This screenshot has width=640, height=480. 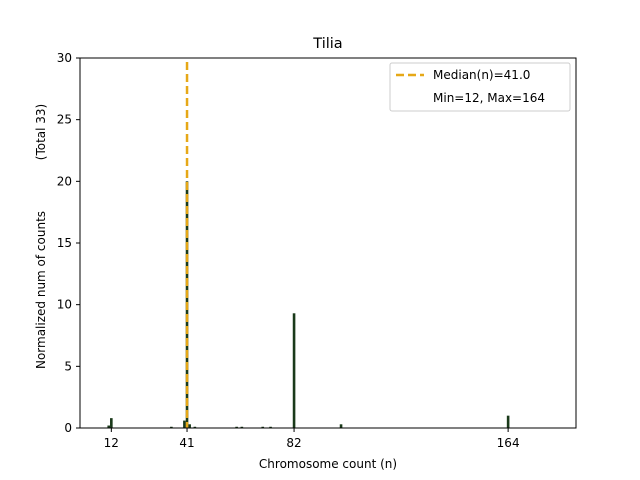 I want to click on y-tick-label: 0, so click(x=68, y=428).